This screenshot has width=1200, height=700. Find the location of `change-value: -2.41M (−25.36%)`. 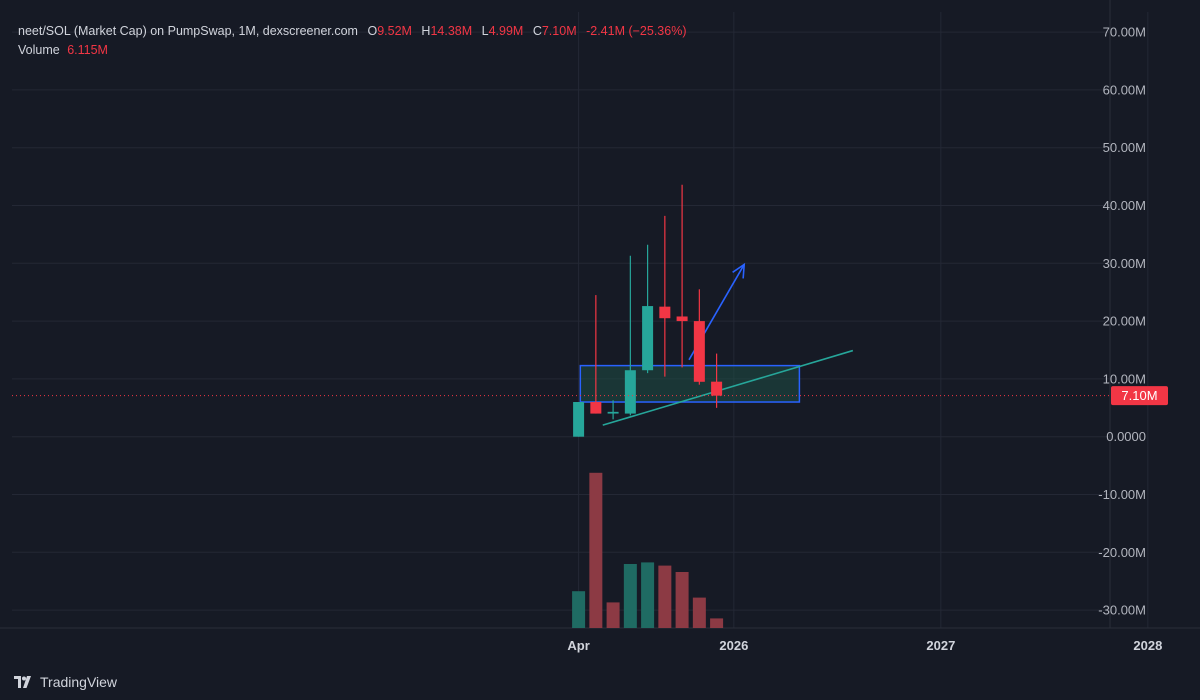

change-value: -2.41M (−25.36%) is located at coordinates (636, 31).